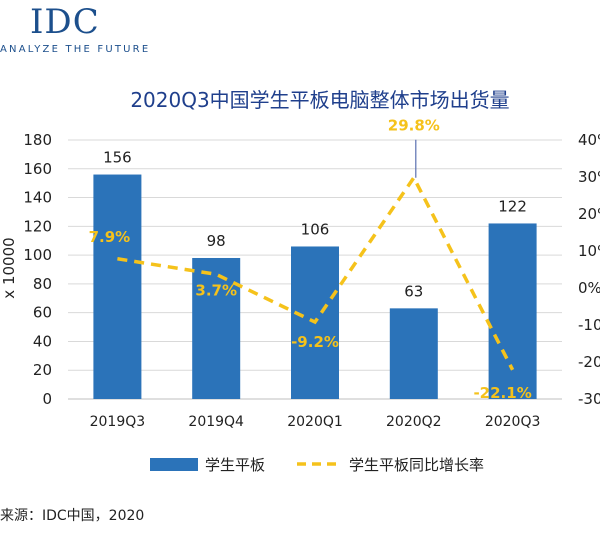  I want to click on y-tick-label: 20, so click(42, 370).